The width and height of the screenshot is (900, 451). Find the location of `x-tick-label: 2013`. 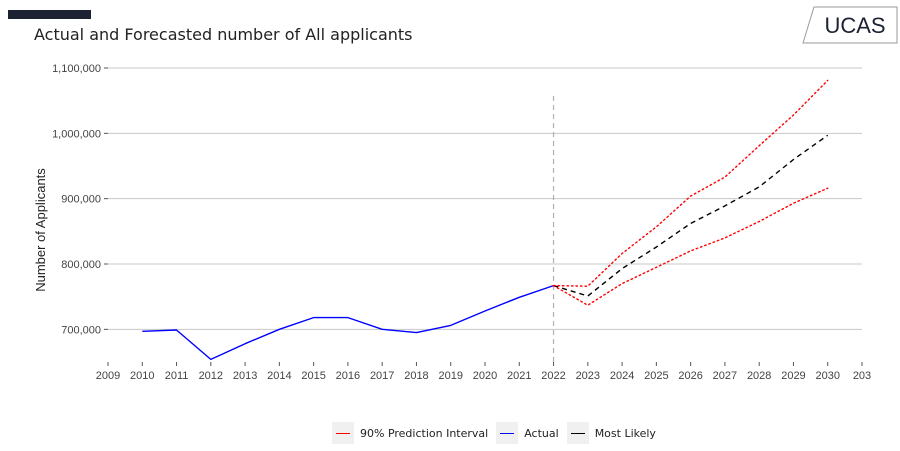

x-tick-label: 2013 is located at coordinates (245, 376).